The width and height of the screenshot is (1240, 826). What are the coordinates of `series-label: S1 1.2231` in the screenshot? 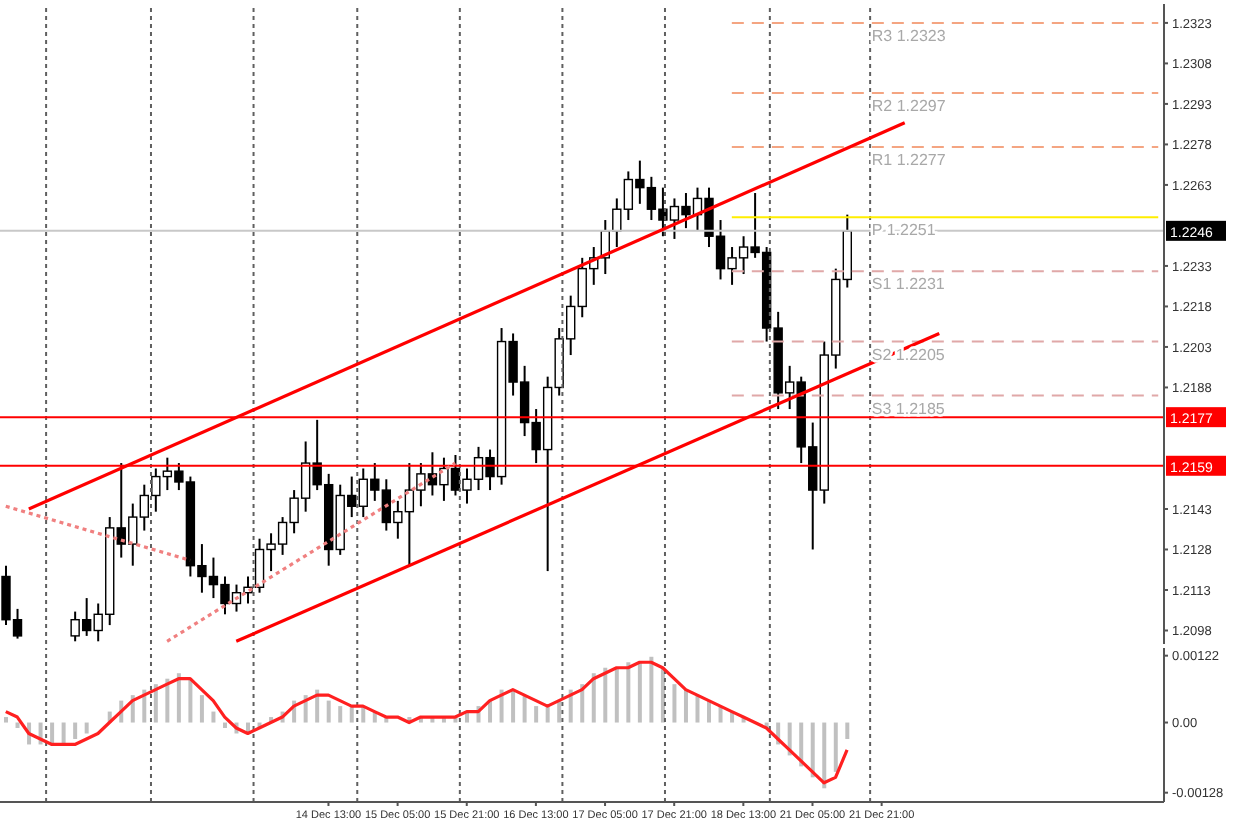 It's located at (908, 284).